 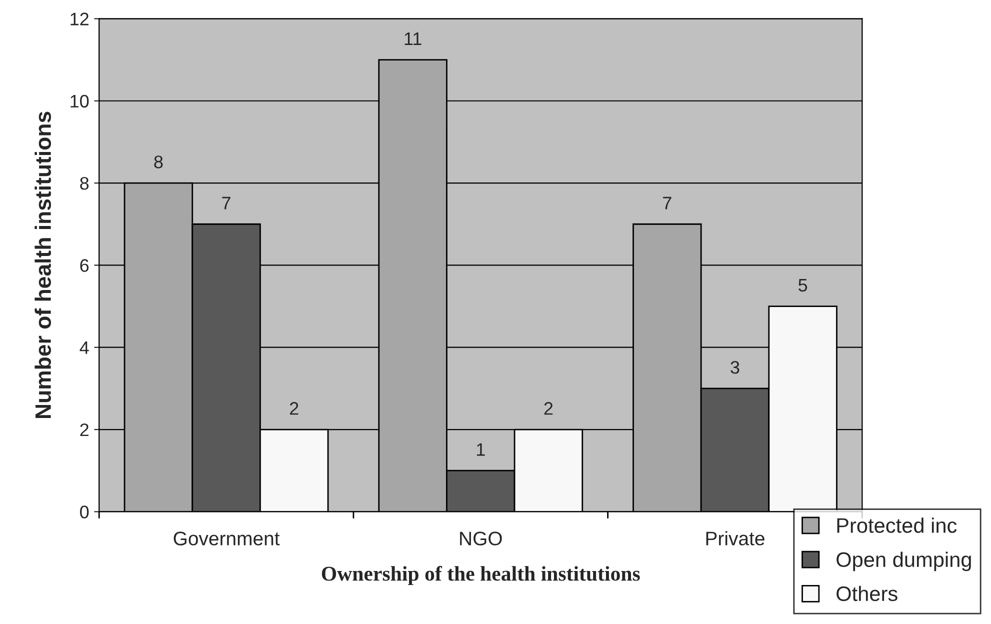 I want to click on data-label: 11, so click(x=413, y=38).